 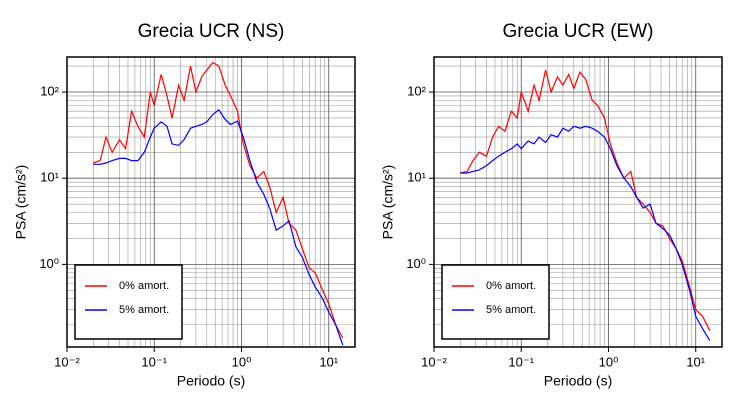 What do you see at coordinates (211, 31) in the screenshot?
I see `chart-title: Grecia UCR (NS)` at bounding box center [211, 31].